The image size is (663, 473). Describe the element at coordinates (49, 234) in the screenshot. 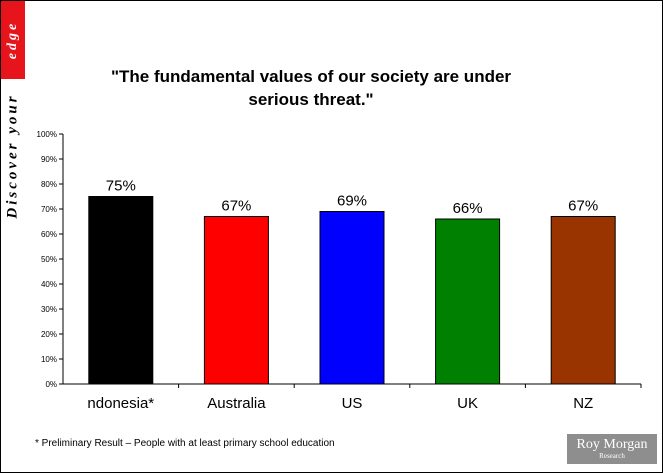

I see `y-tick-label: 60%` at that location.